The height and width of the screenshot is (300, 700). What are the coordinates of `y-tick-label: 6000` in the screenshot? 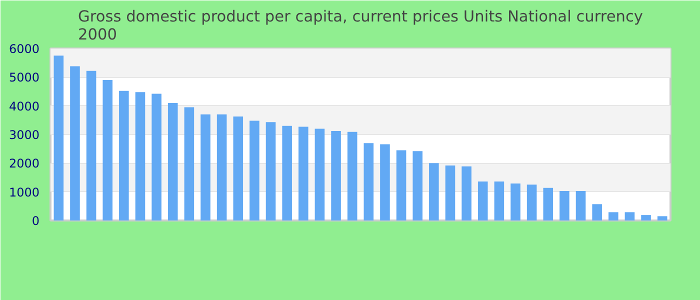 It's located at (24, 49).